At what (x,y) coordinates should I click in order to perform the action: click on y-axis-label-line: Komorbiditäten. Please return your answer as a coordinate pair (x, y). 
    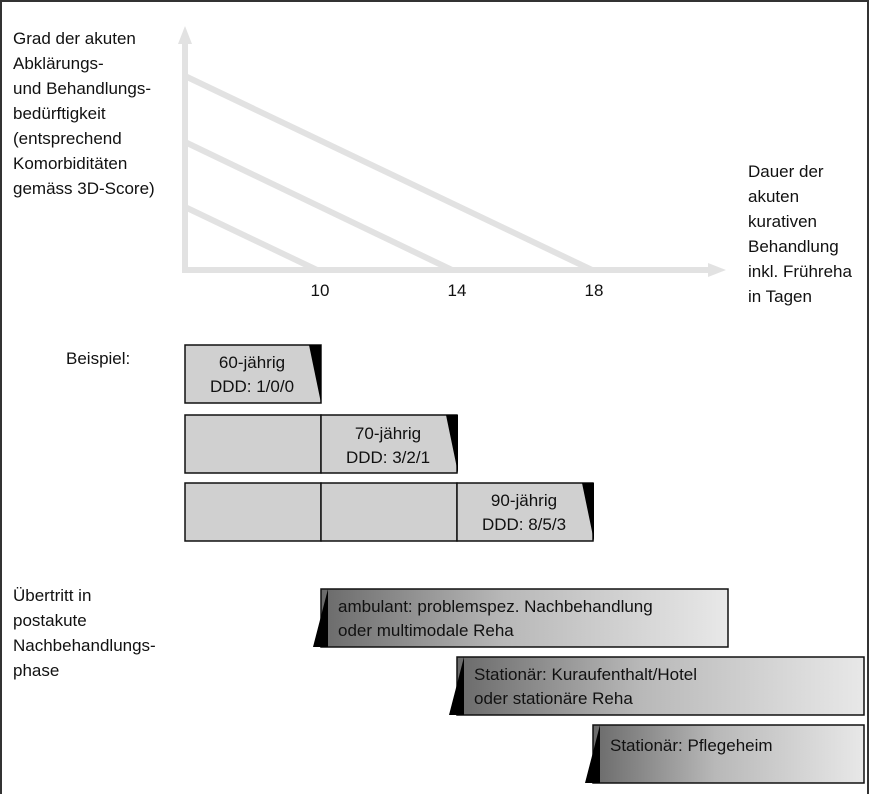
    Looking at the image, I should click on (70, 163).